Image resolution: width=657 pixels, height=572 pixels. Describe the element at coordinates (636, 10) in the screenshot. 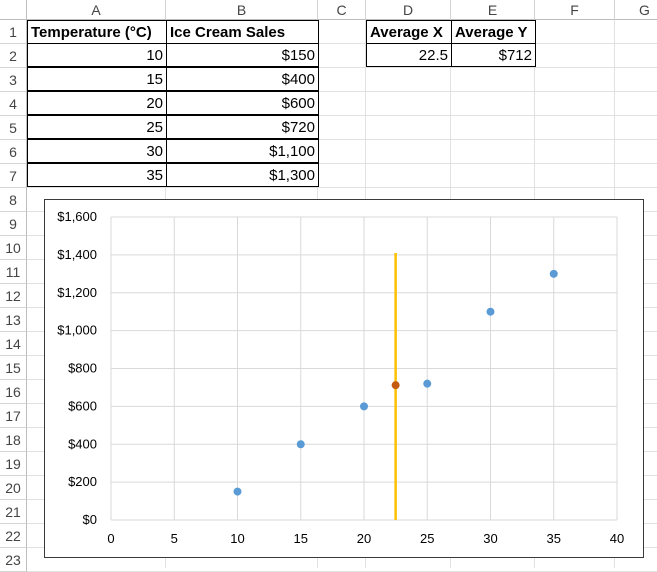

I see `column-header-g: G` at that location.